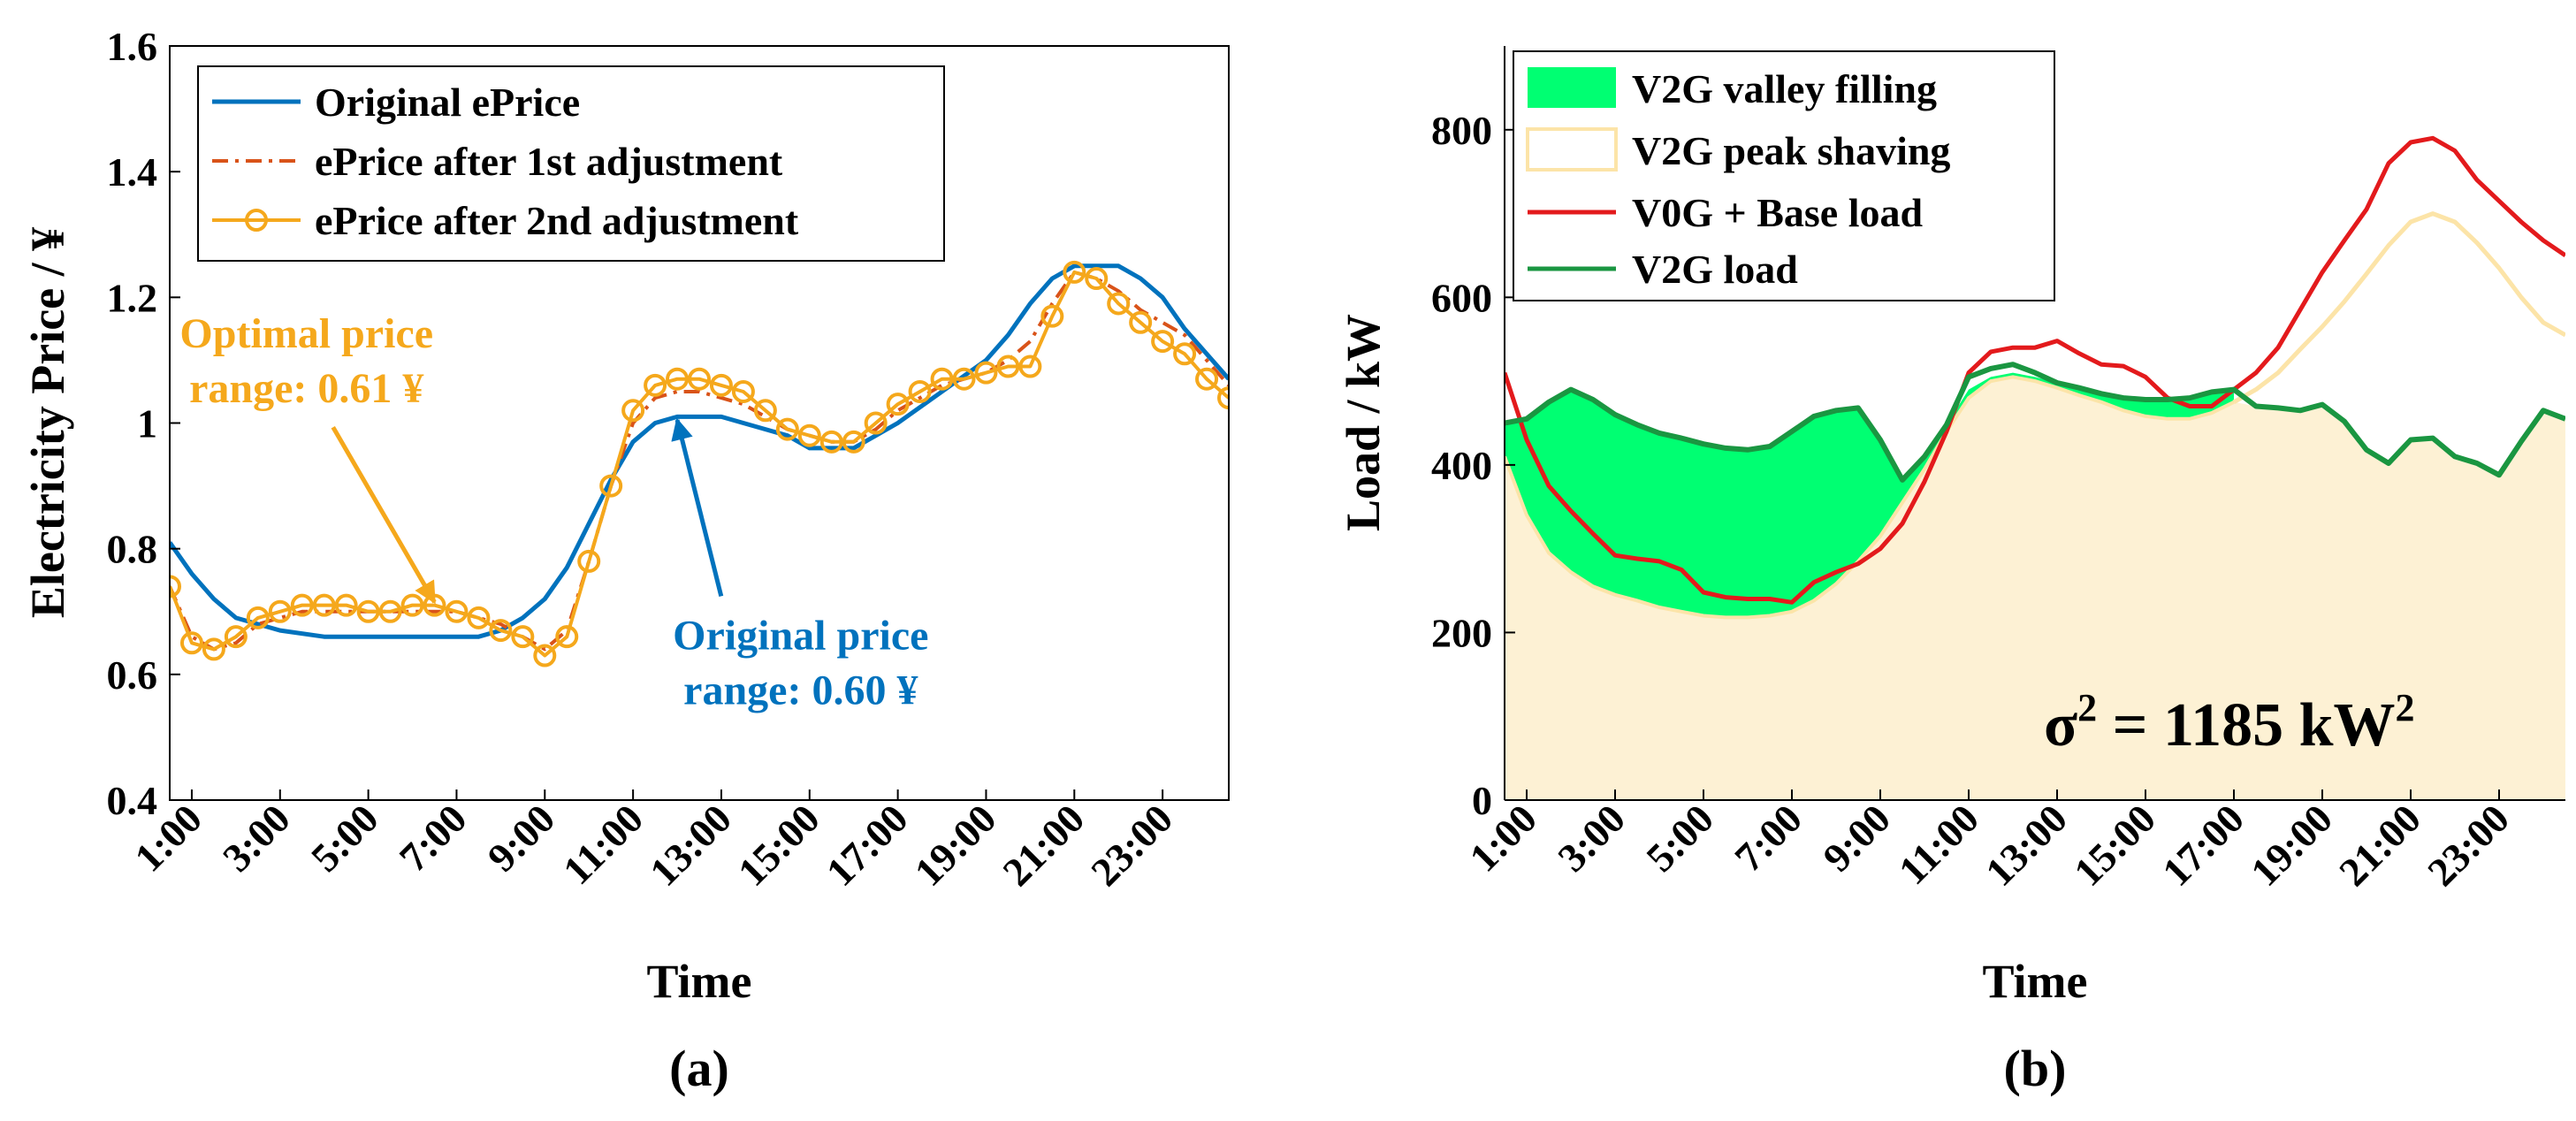  Describe the element at coordinates (132, 675) in the screenshot. I see `chart-a-ytick-label: 0.6` at that location.